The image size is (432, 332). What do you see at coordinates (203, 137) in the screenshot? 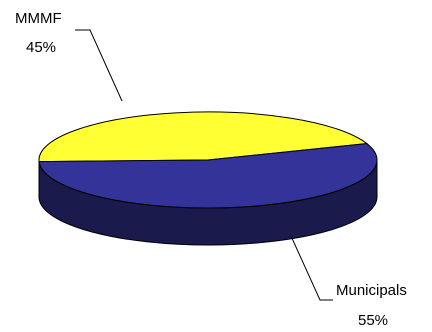
I see `slice-mmmf` at bounding box center [203, 137].